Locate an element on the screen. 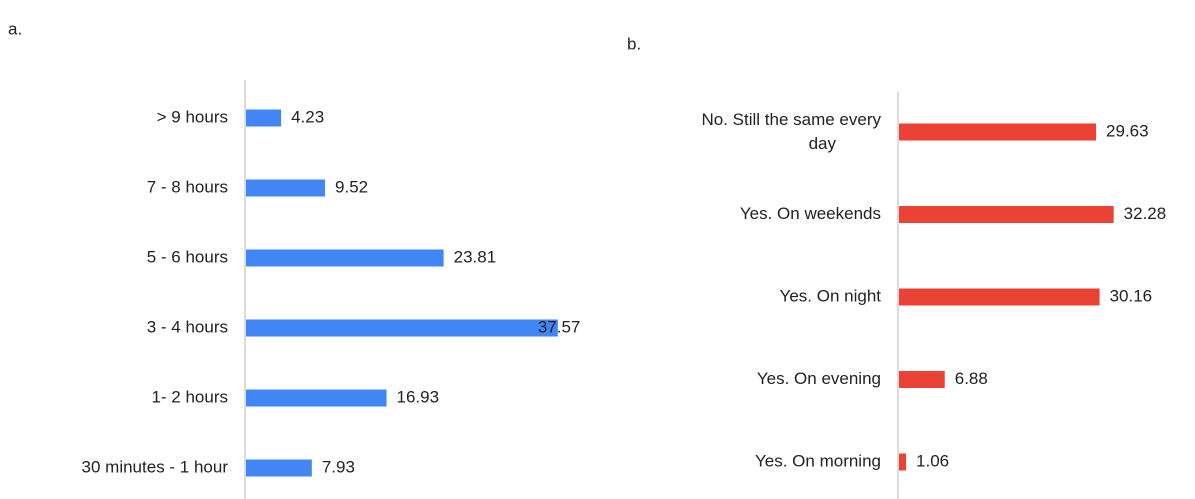  value-label: 16.93 is located at coordinates (418, 396).